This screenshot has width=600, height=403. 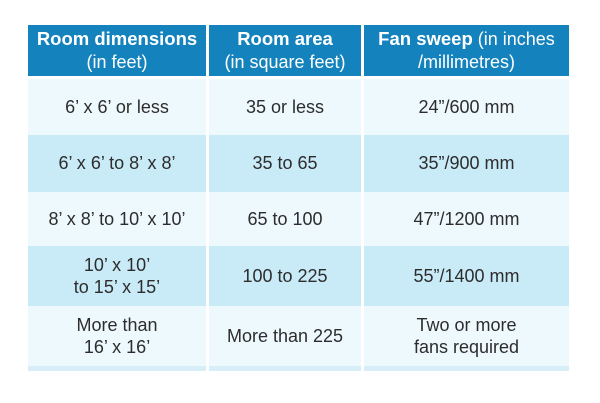 I want to click on header-room-area: Room area (in square feet), so click(x=285, y=52).